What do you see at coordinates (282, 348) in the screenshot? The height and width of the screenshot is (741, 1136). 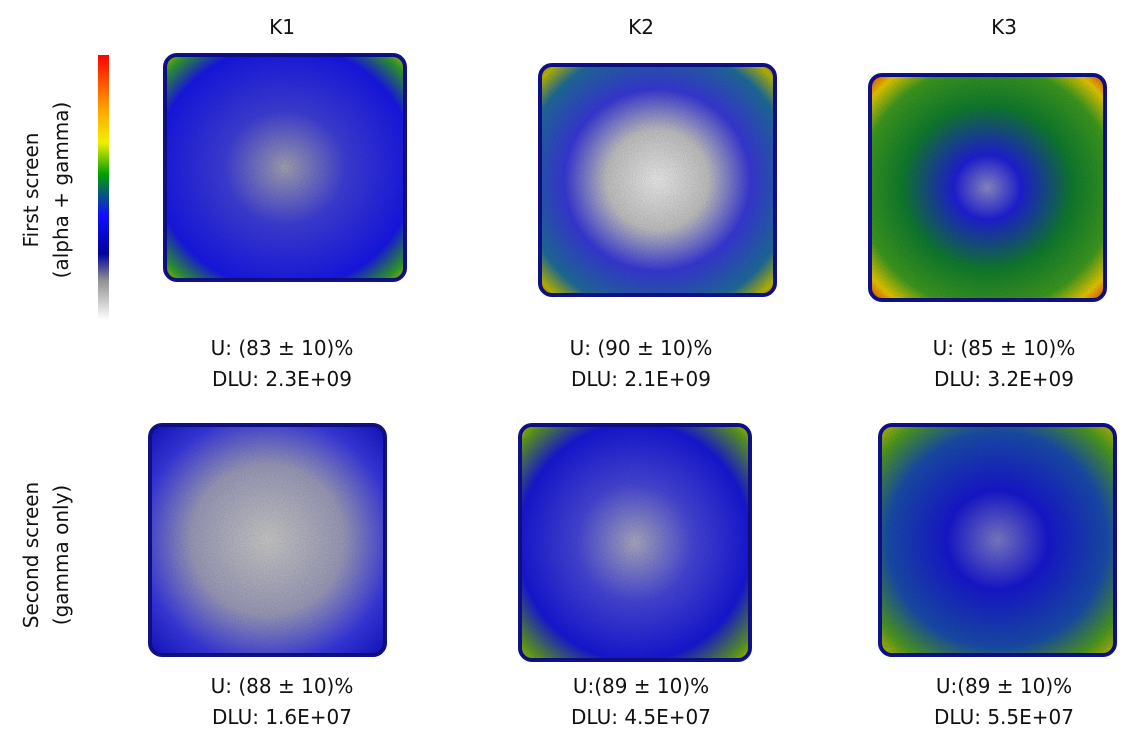 I see `uniformity-caption: U: (83 ± 10)%` at bounding box center [282, 348].